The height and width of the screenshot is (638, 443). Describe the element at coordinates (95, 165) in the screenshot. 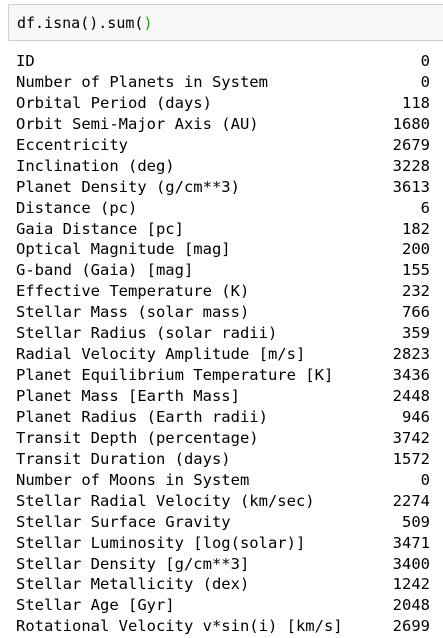

I see `column-name: Inclination (deg)` at that location.